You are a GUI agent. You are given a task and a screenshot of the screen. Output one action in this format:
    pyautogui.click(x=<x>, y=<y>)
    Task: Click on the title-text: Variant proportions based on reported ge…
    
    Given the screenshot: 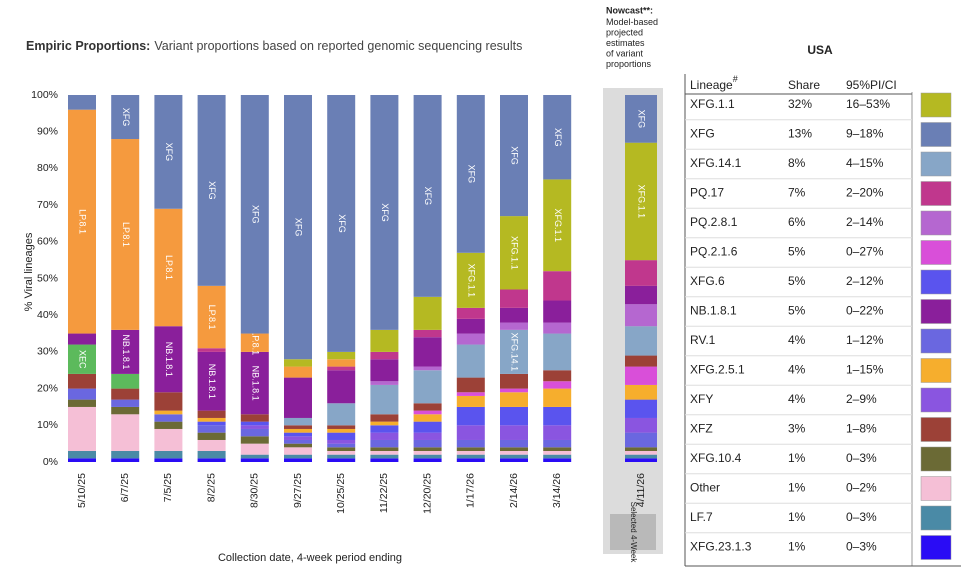 What is the action you would take?
    pyautogui.click(x=338, y=46)
    